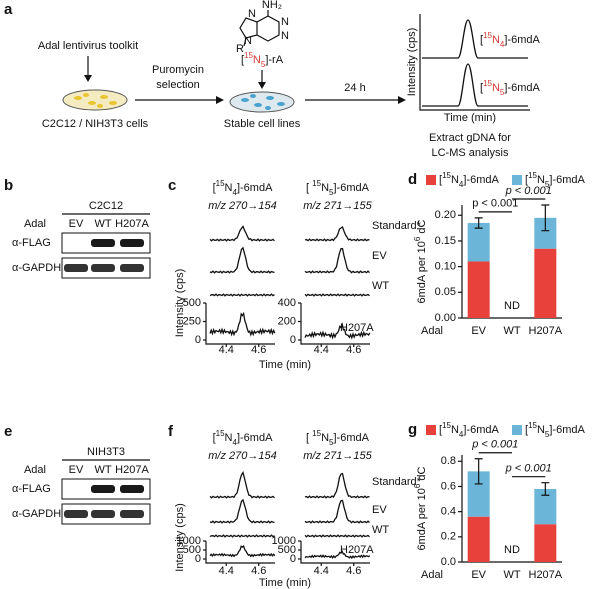 The height and width of the screenshot is (589, 602). I want to click on y-tick-label: 0, so click(293, 559).